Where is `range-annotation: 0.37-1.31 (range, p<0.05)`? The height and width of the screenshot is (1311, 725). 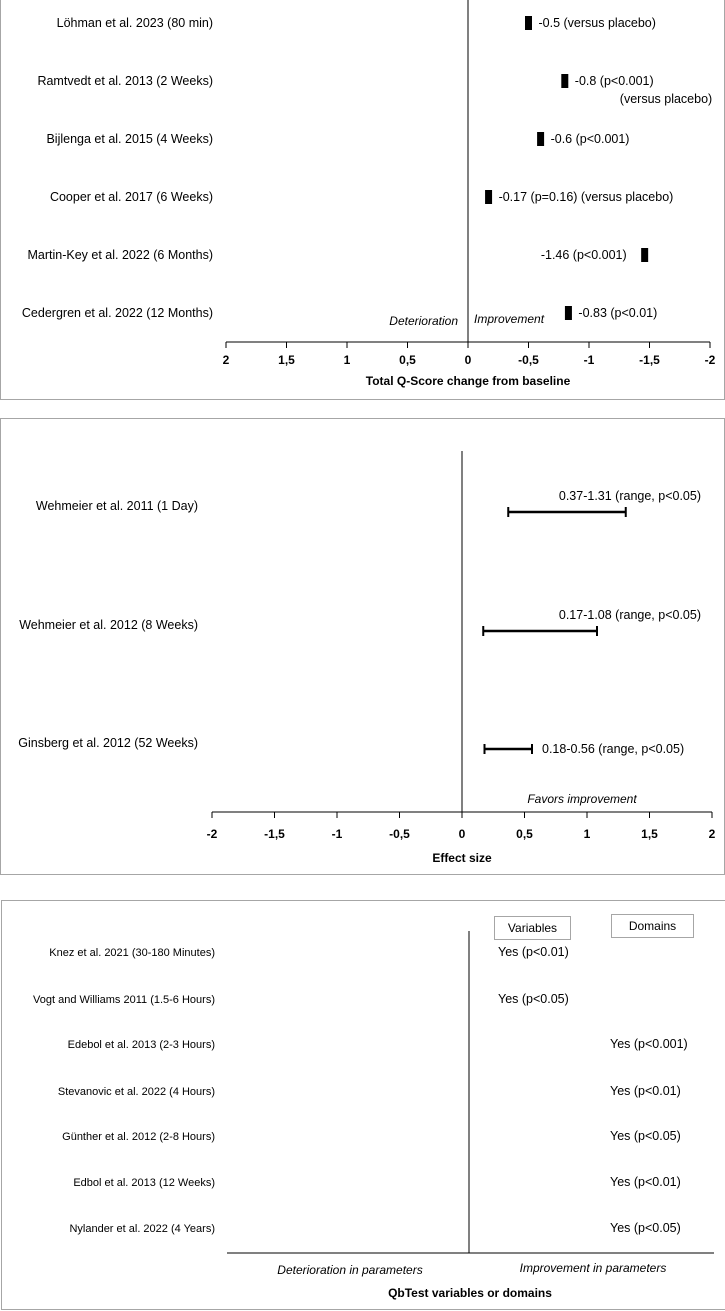 range-annotation: 0.37-1.31 (range, p<0.05) is located at coordinates (630, 496).